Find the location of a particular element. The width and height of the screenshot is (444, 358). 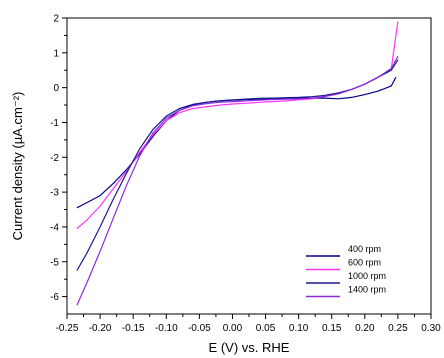

x-tick-label: -0.10 is located at coordinates (166, 328).